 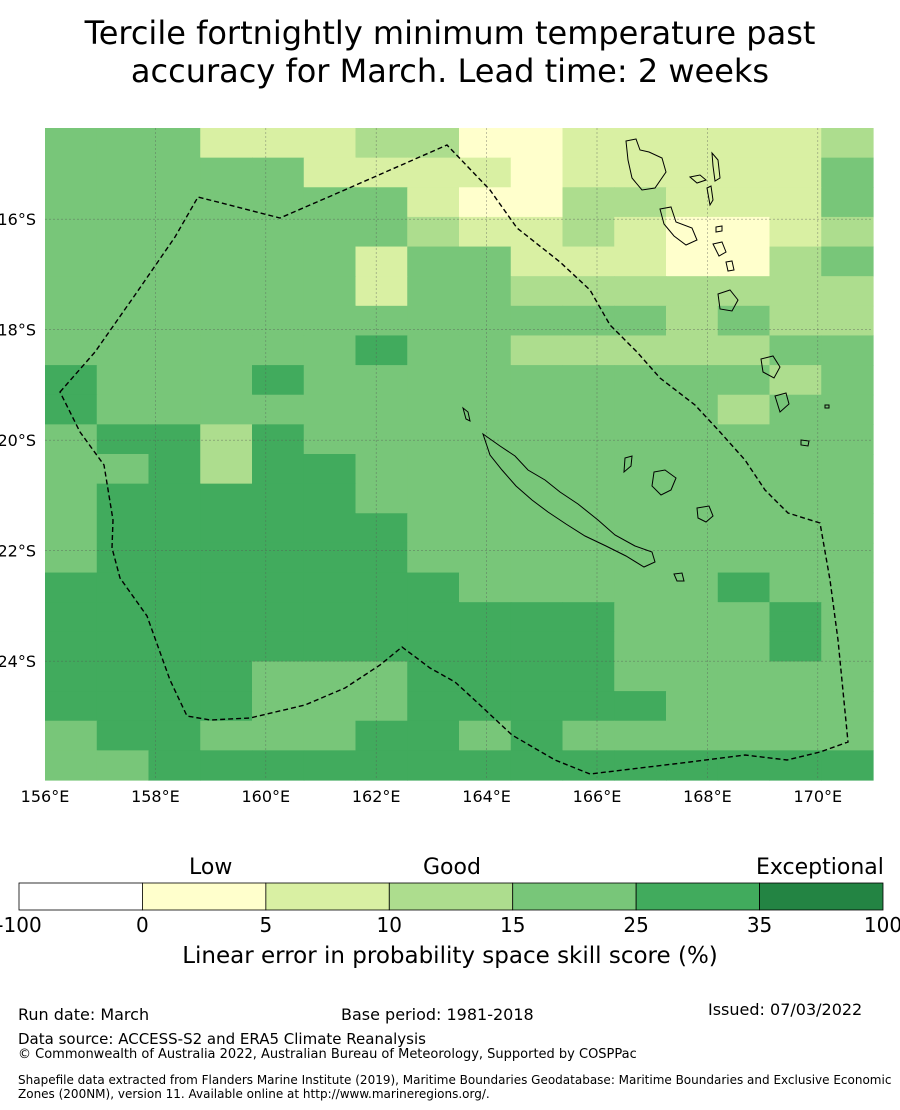 I want to click on colorbar-tick-label: 10, so click(x=389, y=925).